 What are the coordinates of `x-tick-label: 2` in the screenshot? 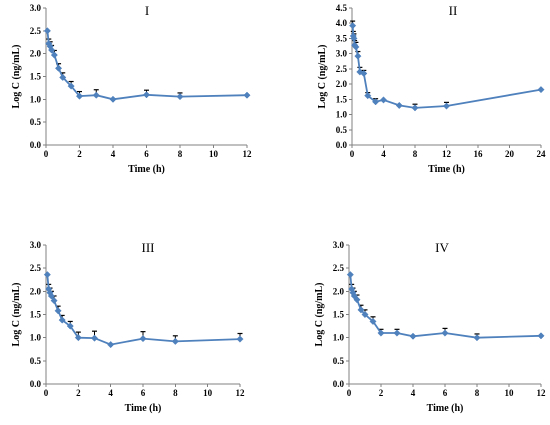 It's located at (79, 154).